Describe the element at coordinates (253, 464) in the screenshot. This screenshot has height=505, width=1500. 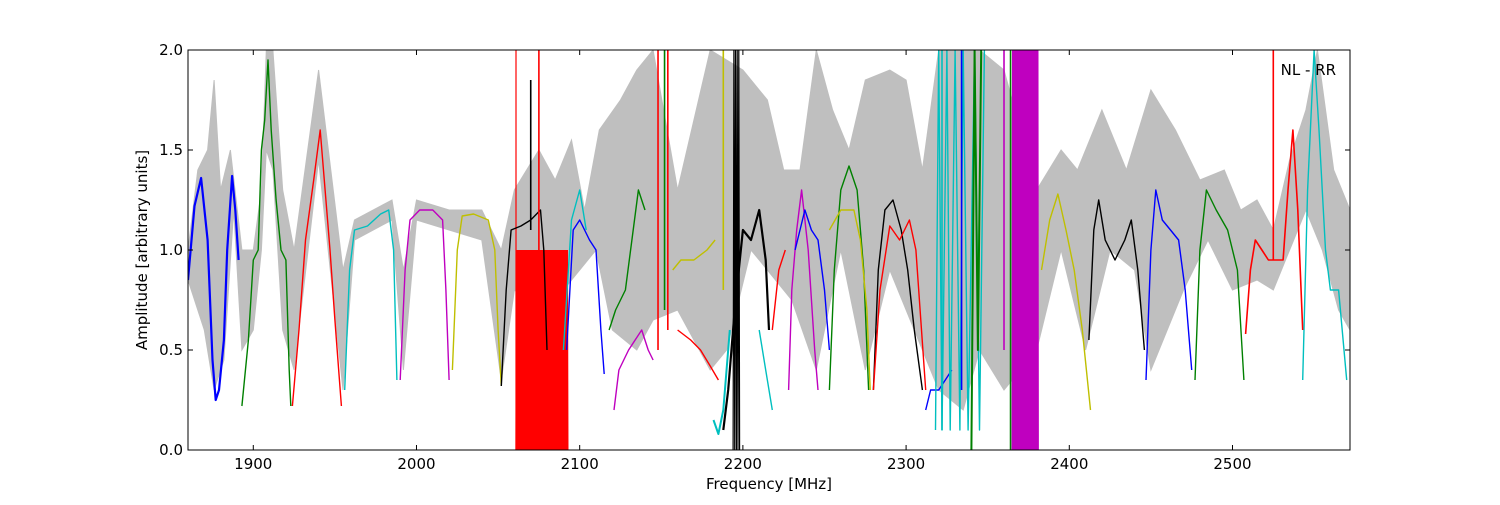
I see `x-tick-label: 1900` at that location.